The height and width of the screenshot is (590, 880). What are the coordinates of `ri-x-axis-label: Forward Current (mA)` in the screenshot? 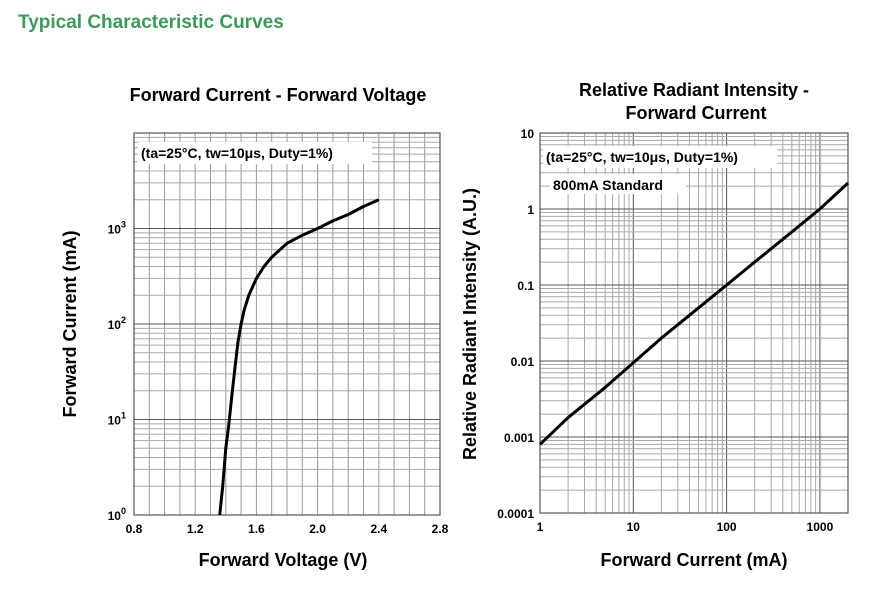 It's located at (693, 560).